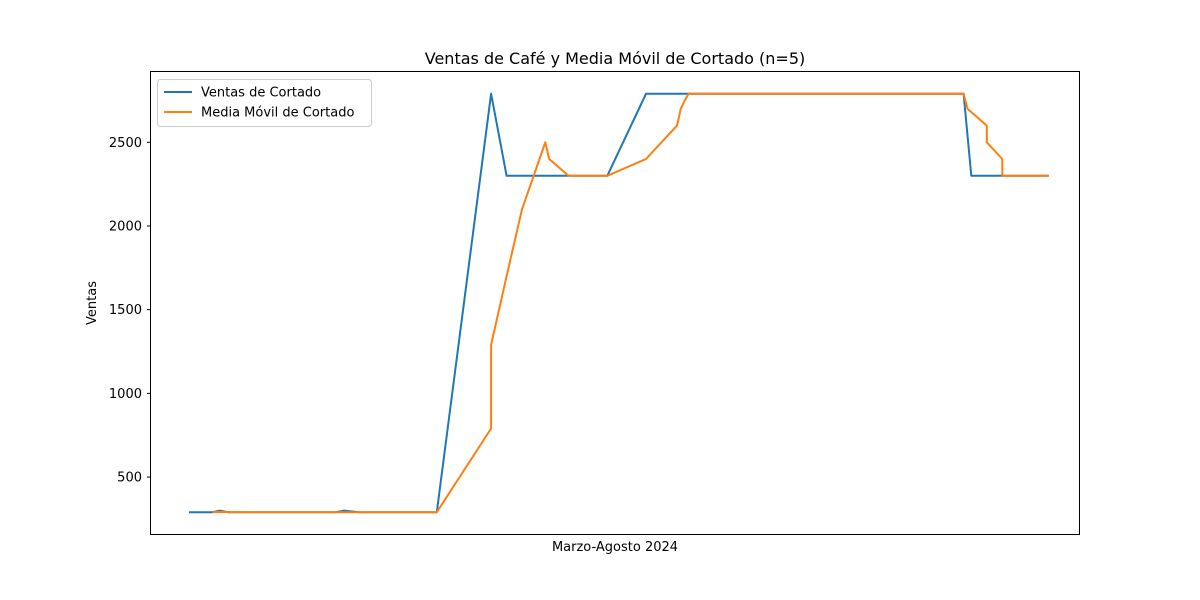 The height and width of the screenshot is (600, 1200). I want to click on y-tick-label-2500: 2500, so click(125, 143).